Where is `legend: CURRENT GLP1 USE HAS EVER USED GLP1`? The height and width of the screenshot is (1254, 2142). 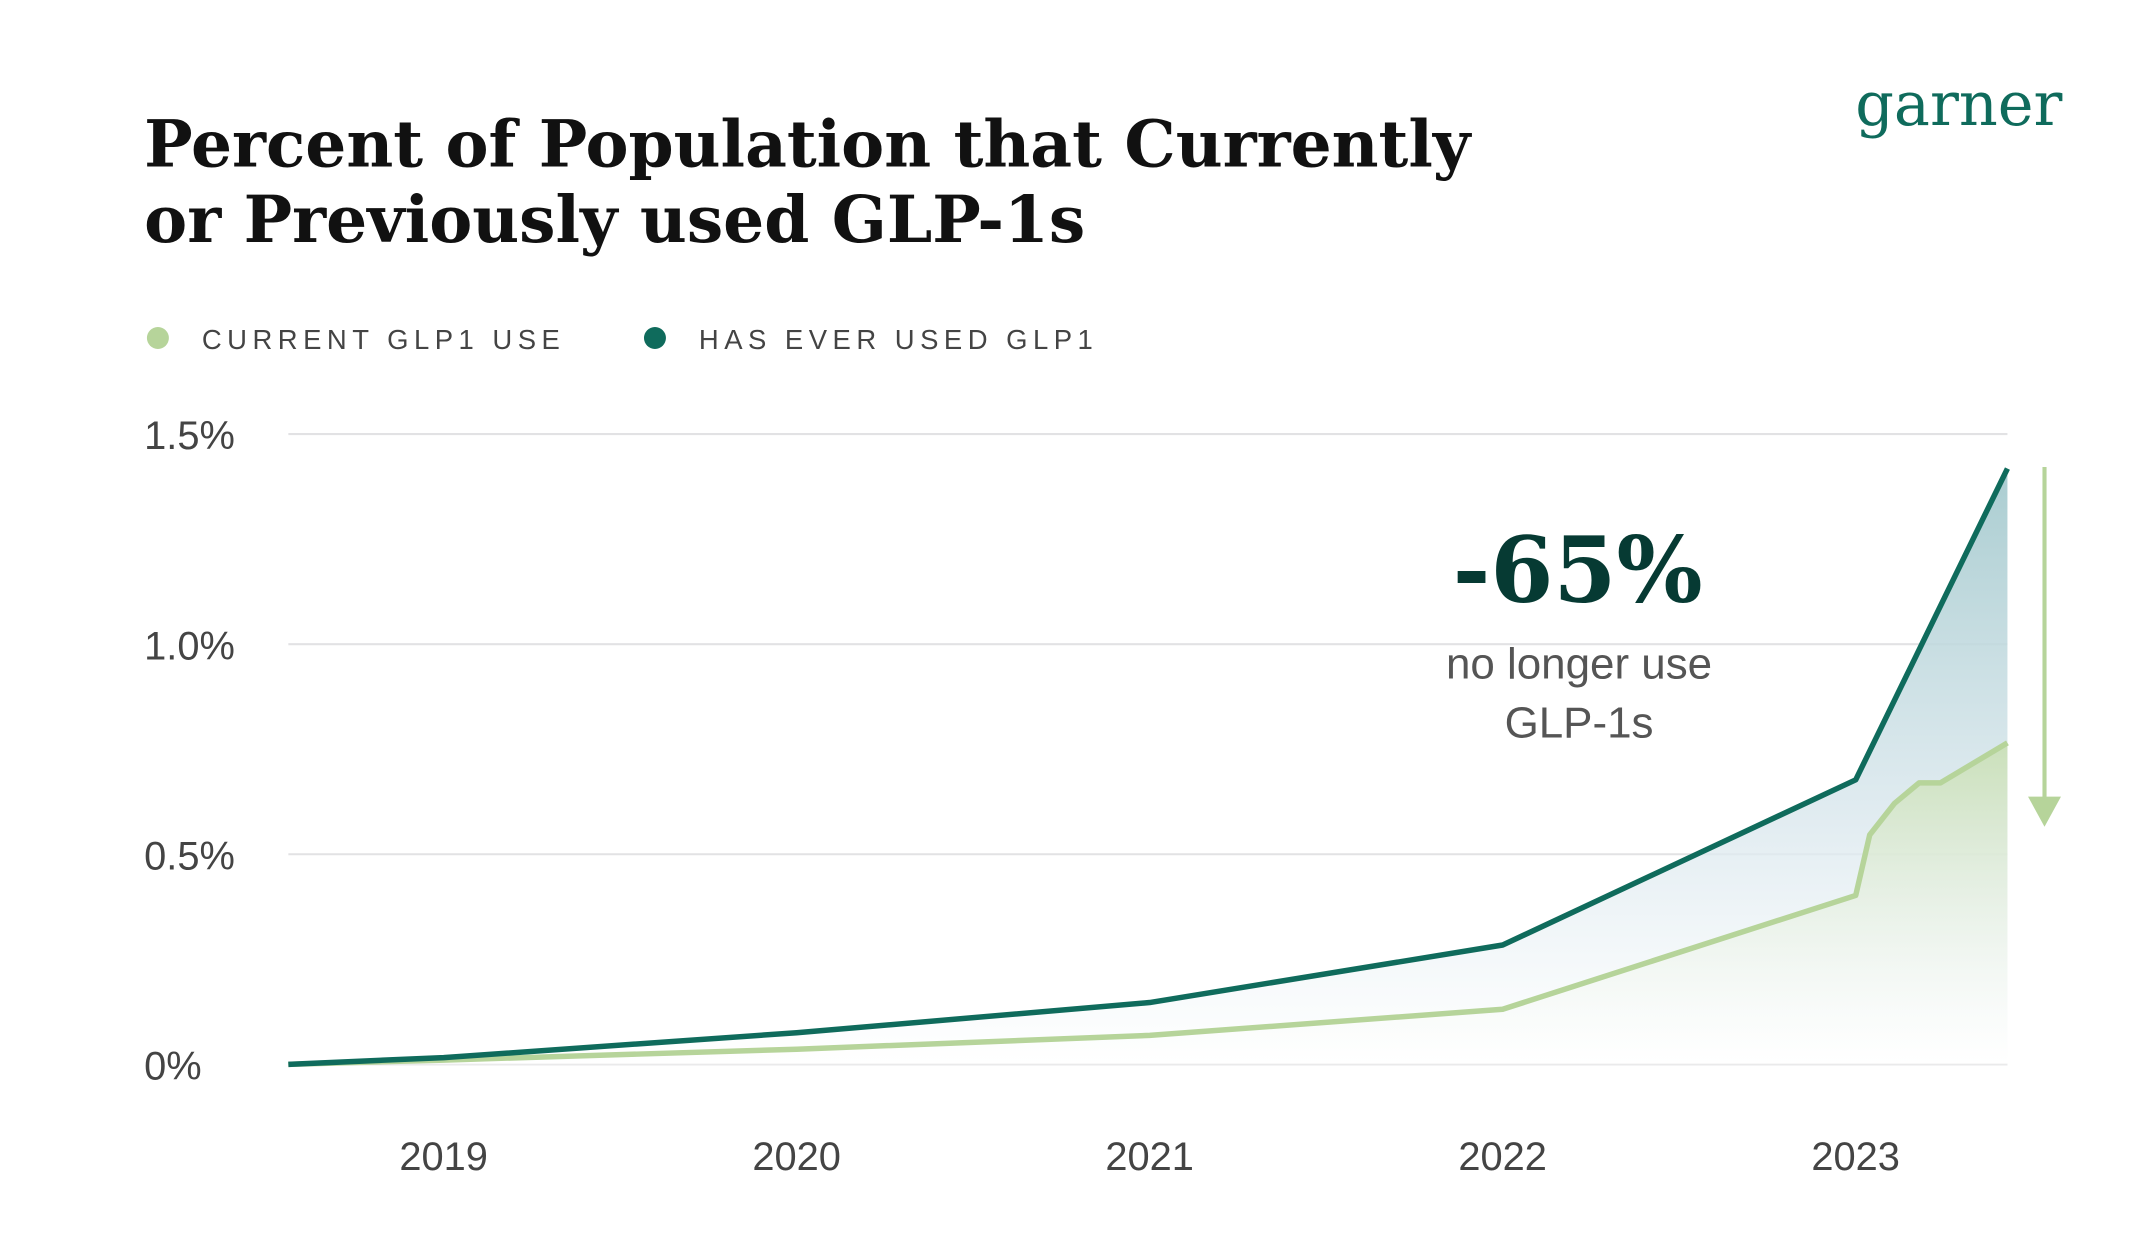 legend: CURRENT GLP1 USE HAS EVER USED GLP1 is located at coordinates (622, 339).